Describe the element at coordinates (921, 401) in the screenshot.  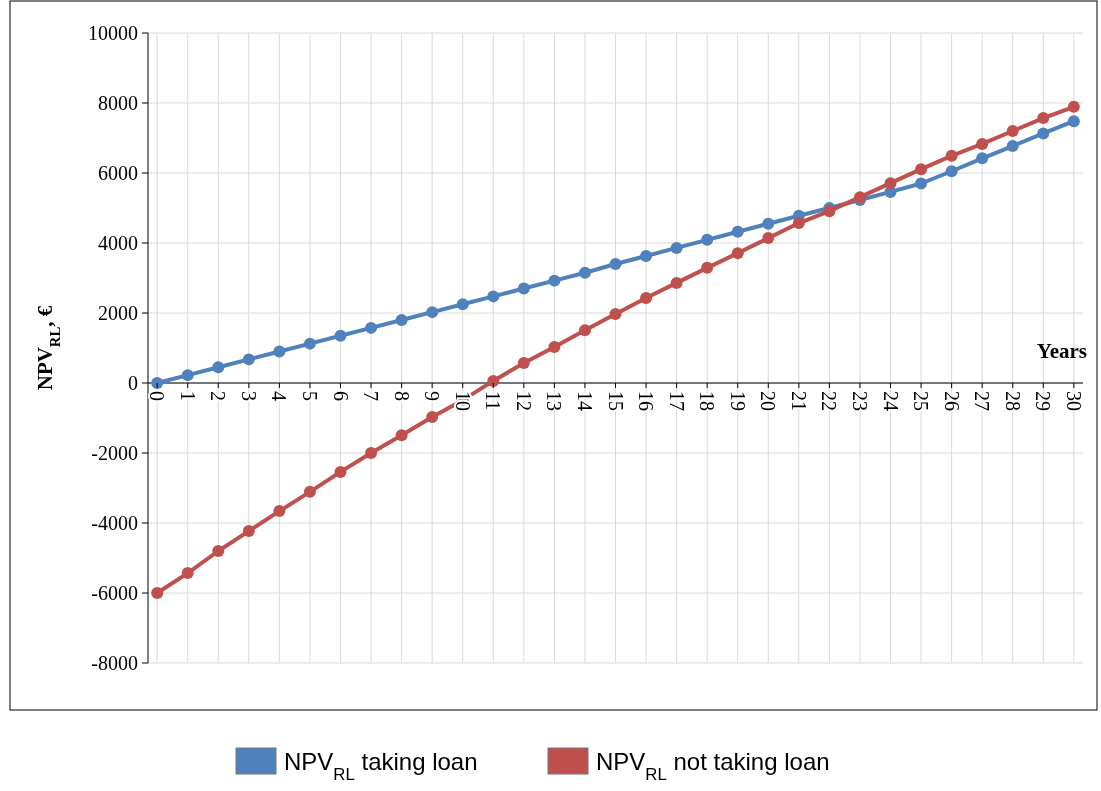
I see `x-tick-label: 25` at that location.